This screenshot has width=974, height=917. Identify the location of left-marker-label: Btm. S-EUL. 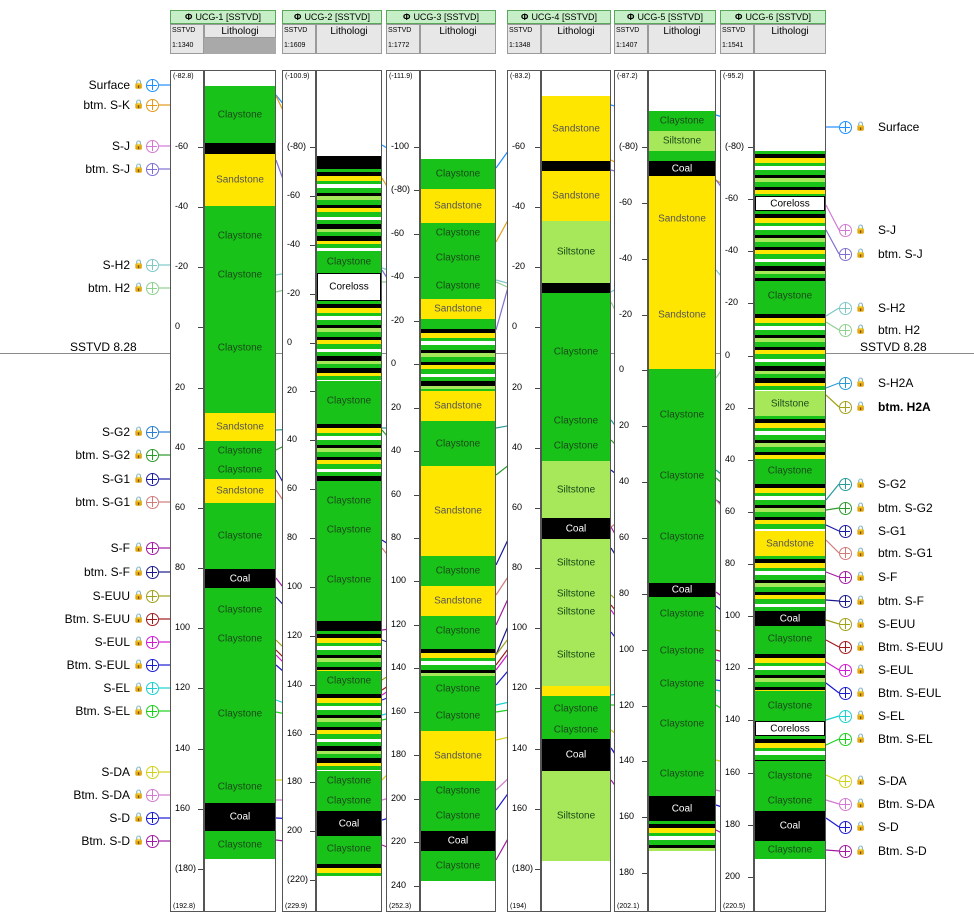
(98, 665).